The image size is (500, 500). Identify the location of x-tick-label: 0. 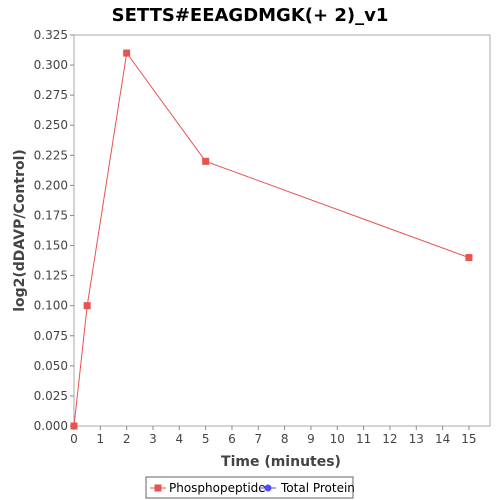
(74, 439).